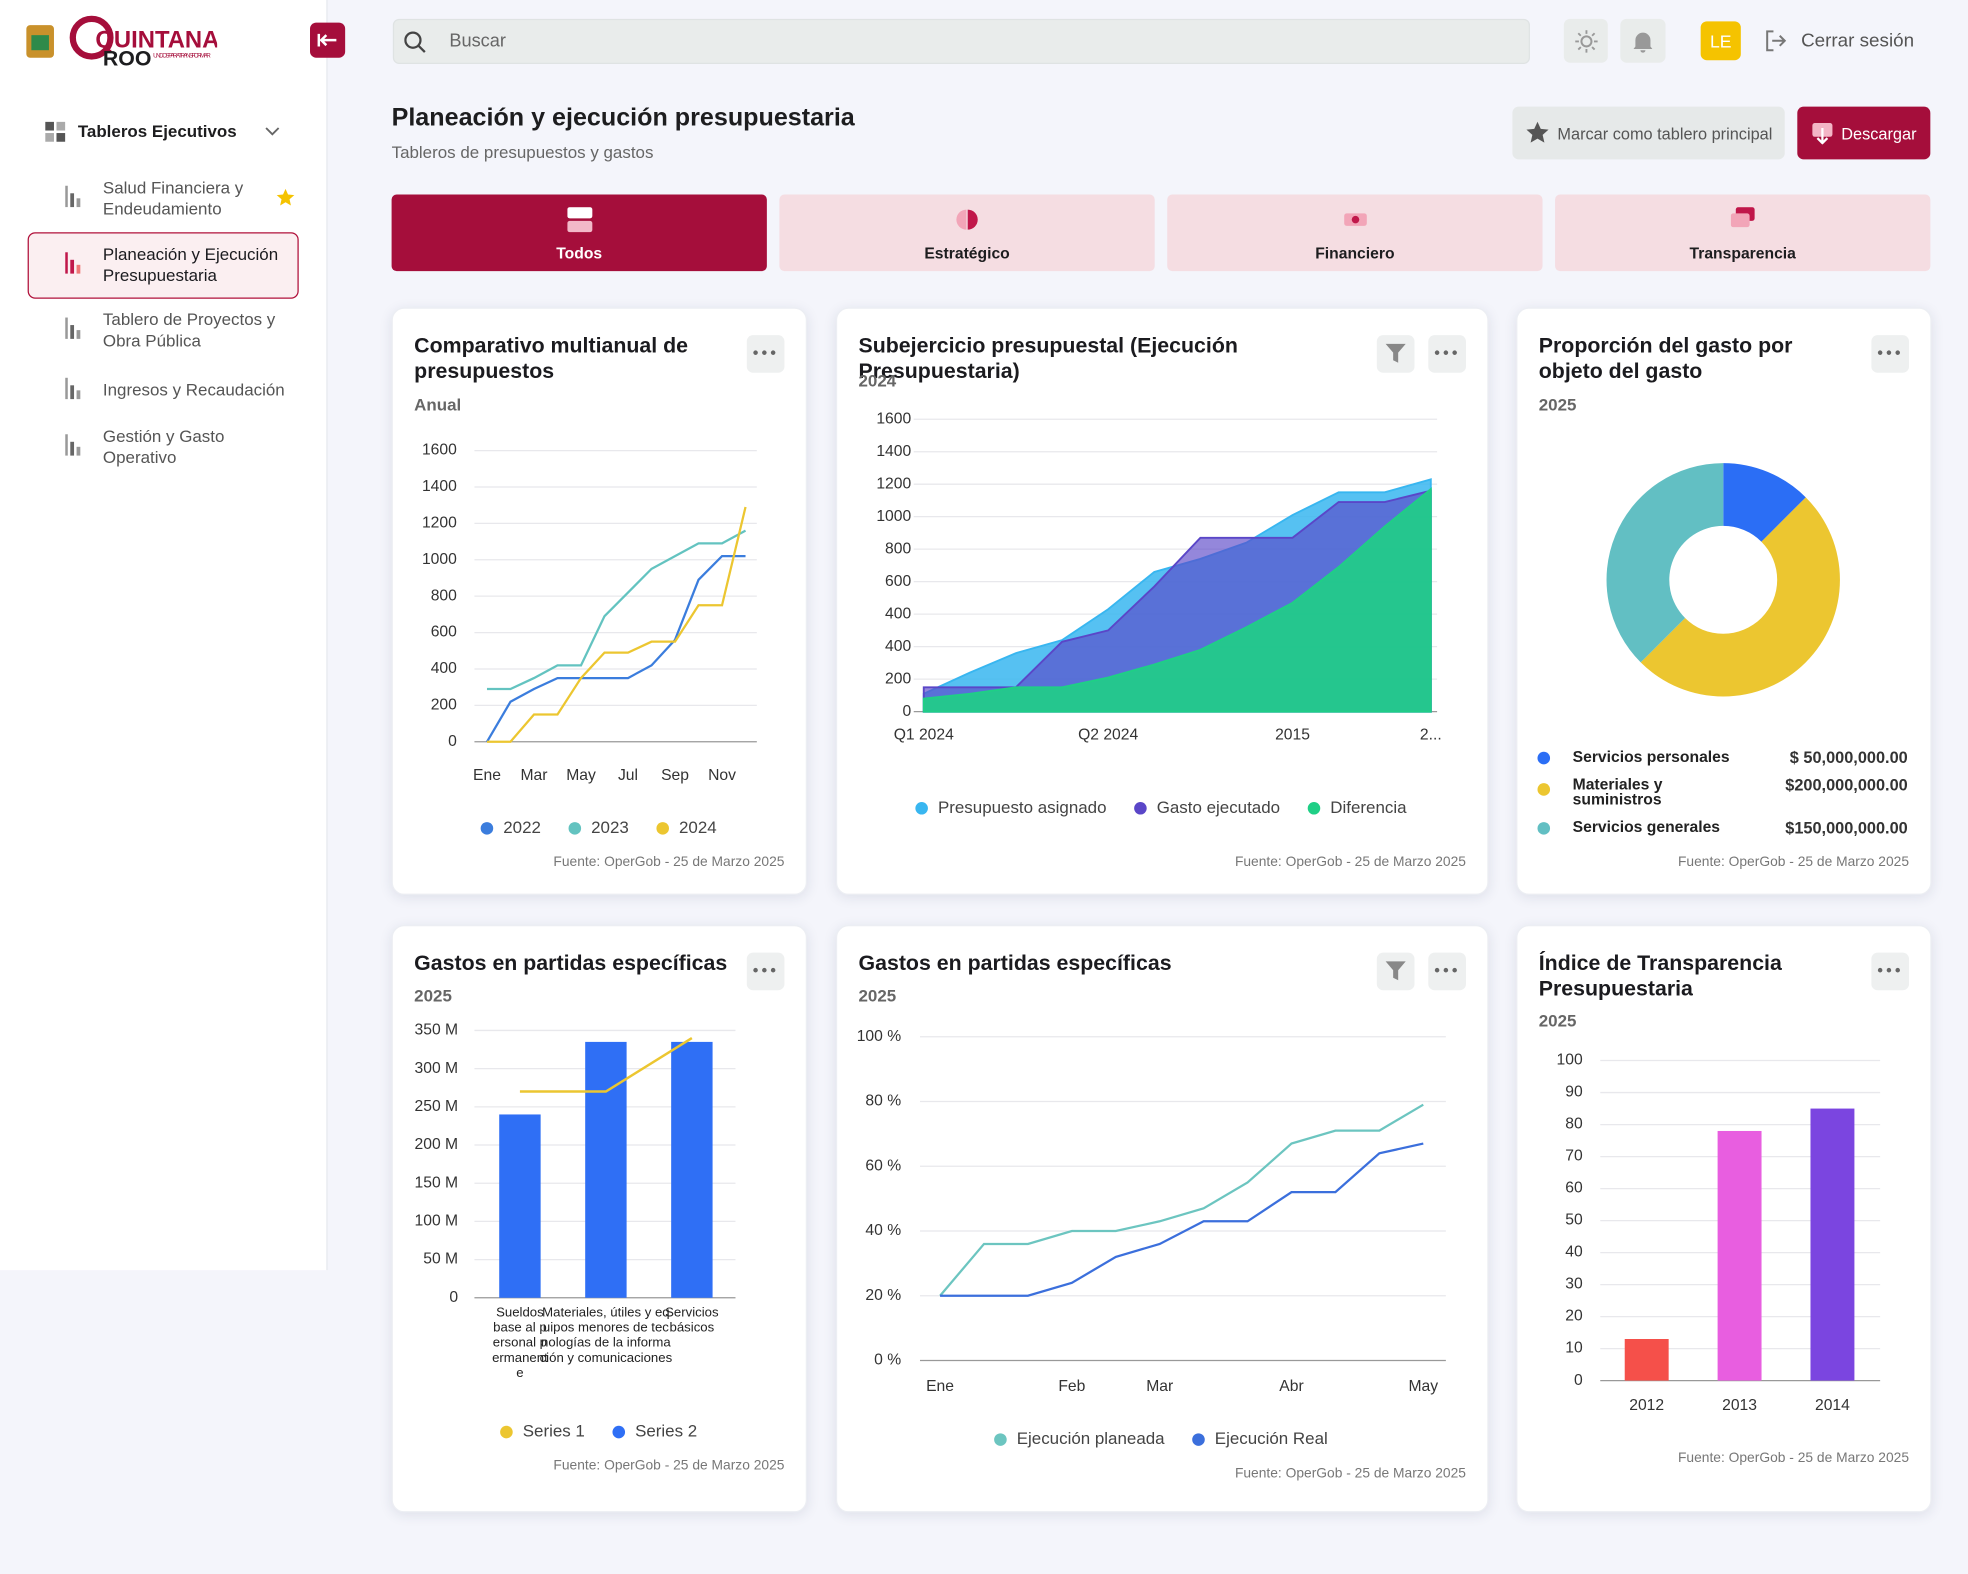 The image size is (1968, 1574). Describe the element at coordinates (1742, 253) in the screenshot. I see `tab-label: Transparencia` at that location.